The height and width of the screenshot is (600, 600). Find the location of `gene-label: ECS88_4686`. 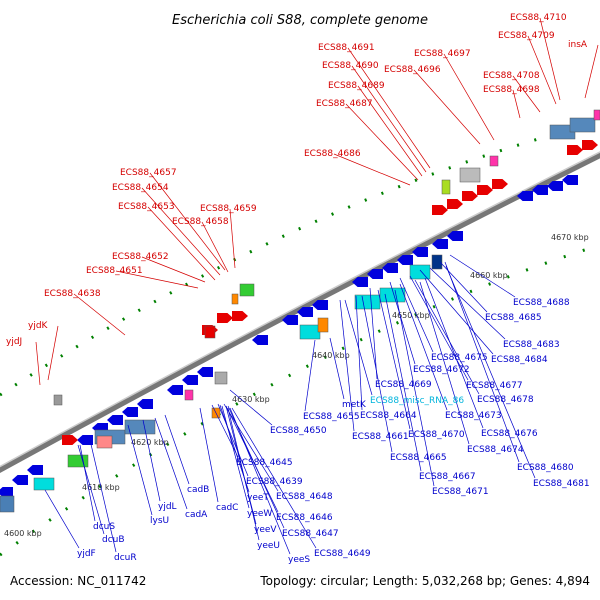

gene-label: ECS88_4686 is located at coordinates (332, 154).